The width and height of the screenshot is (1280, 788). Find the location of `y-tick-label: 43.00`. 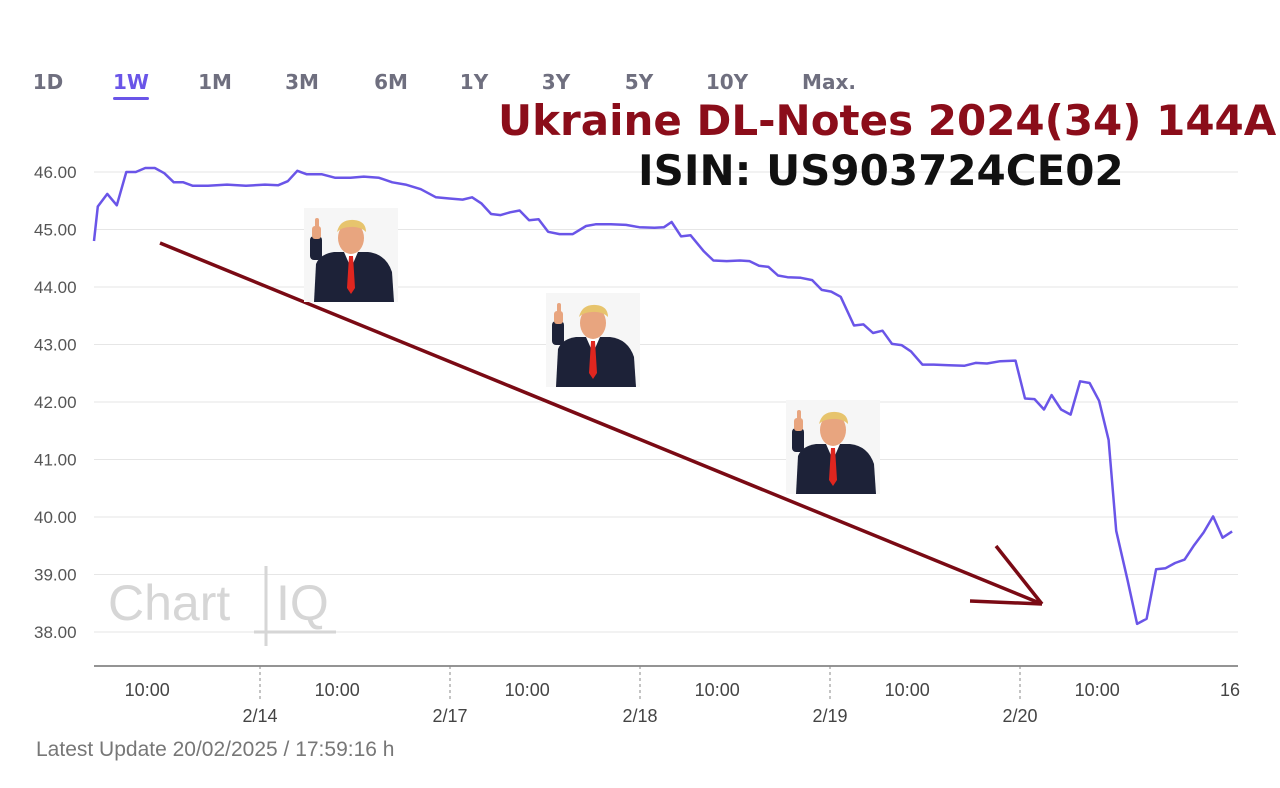

y-tick-label: 43.00 is located at coordinates (55, 345).